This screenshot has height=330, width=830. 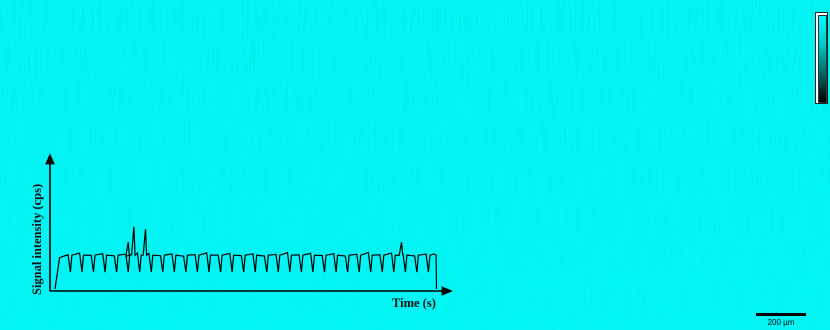 What do you see at coordinates (37, 239) in the screenshot?
I see `y-axis-label: Signal intensity (cps)` at bounding box center [37, 239].